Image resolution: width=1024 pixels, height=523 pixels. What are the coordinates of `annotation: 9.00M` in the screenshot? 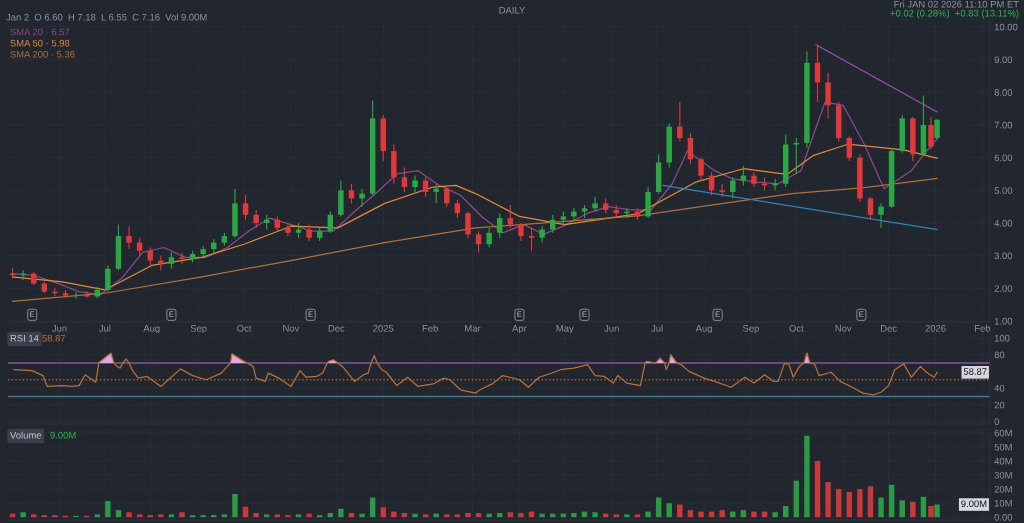 It's located at (63, 435).